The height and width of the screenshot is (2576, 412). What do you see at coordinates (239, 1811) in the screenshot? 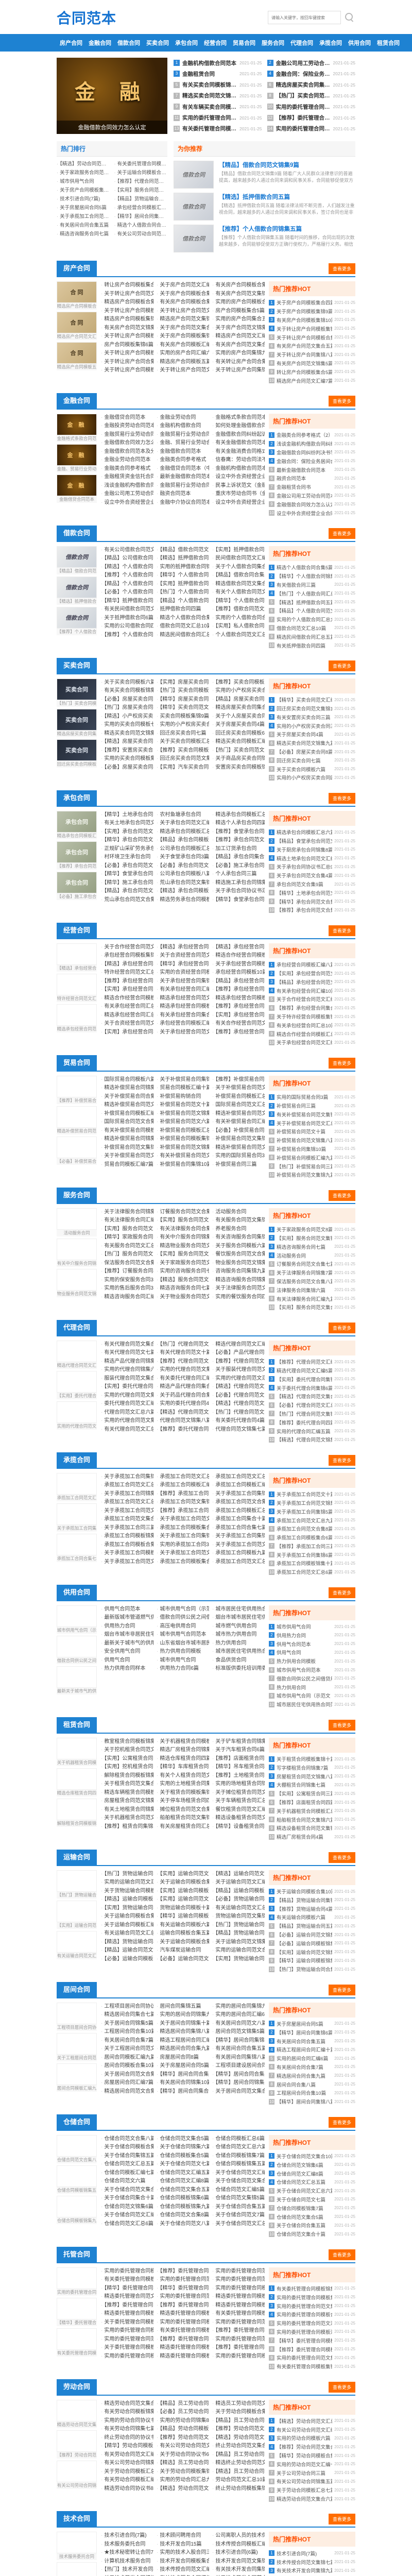
I see `article-link: 餐饮租赁合同范文汇编10篇` at bounding box center [239, 1811].